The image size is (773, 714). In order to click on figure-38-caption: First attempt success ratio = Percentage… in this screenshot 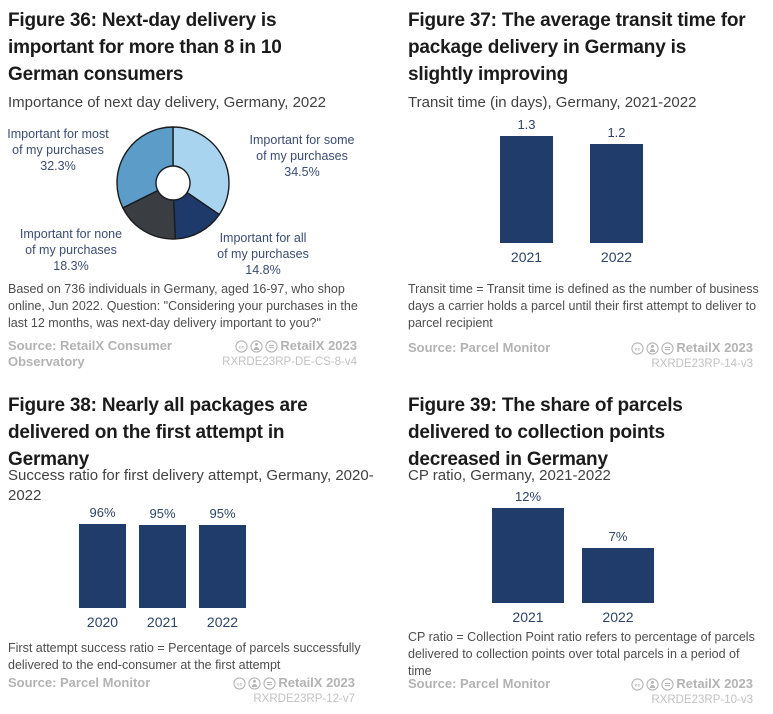, I will do `click(184, 656)`.